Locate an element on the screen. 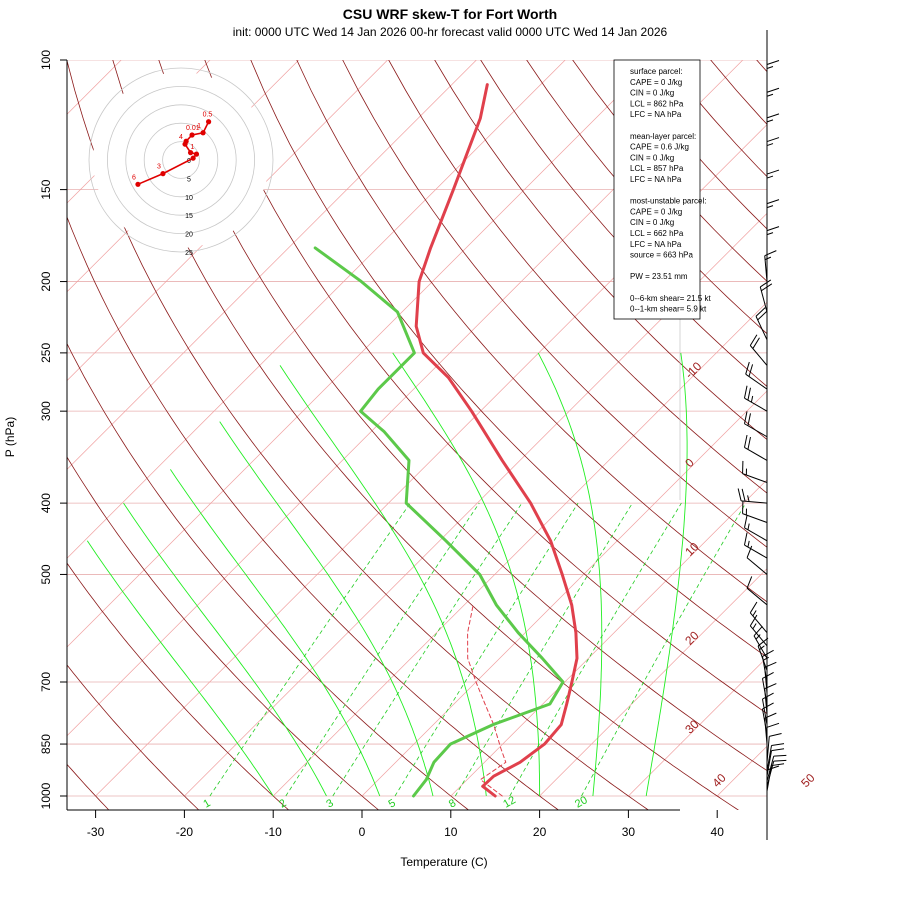 The height and width of the screenshot is (900, 900). hodograph-background is located at coordinates (181, 160).